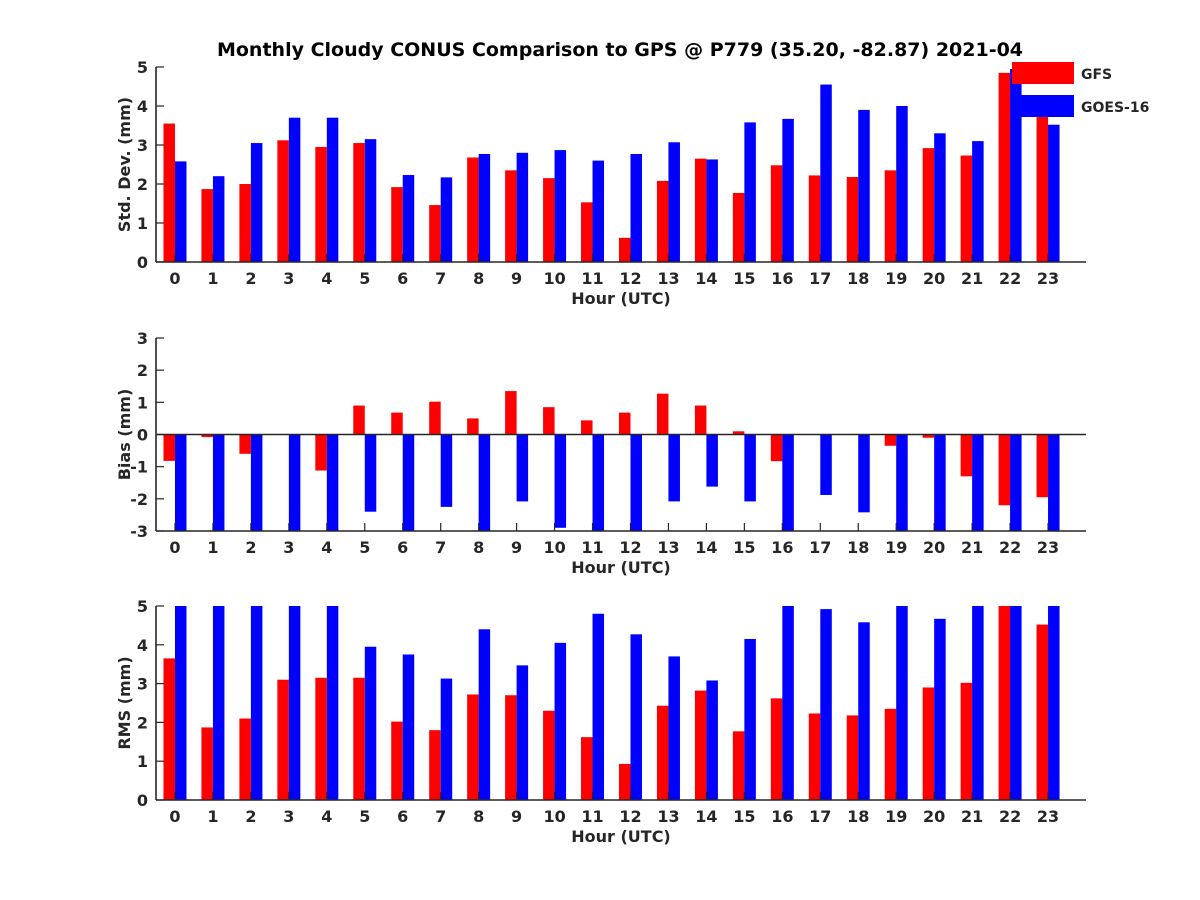 Image resolution: width=1200 pixels, height=900 pixels. Describe the element at coordinates (139, 467) in the screenshot. I see `y-tick-label: -1` at that location.